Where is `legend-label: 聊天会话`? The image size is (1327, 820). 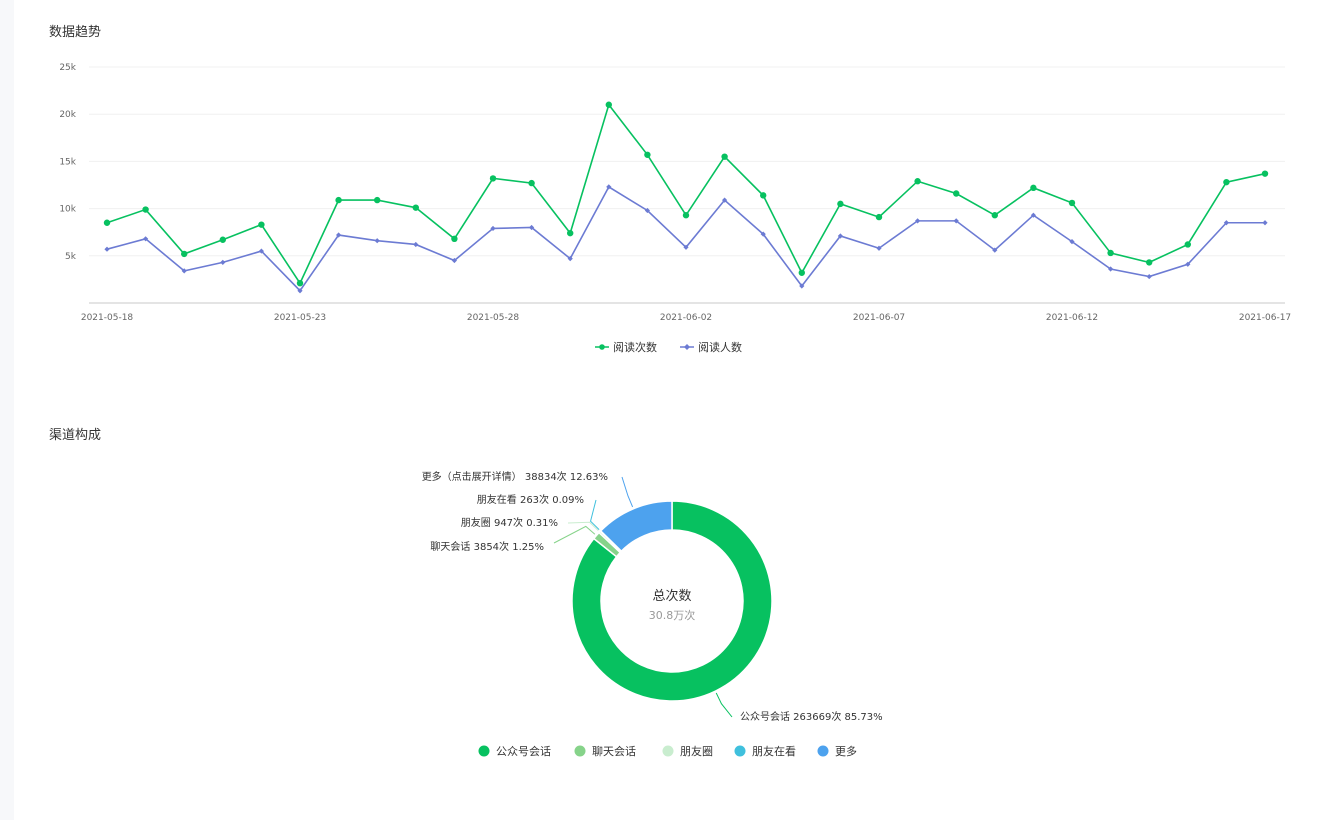 legend-label: 聊天会话 is located at coordinates (614, 751).